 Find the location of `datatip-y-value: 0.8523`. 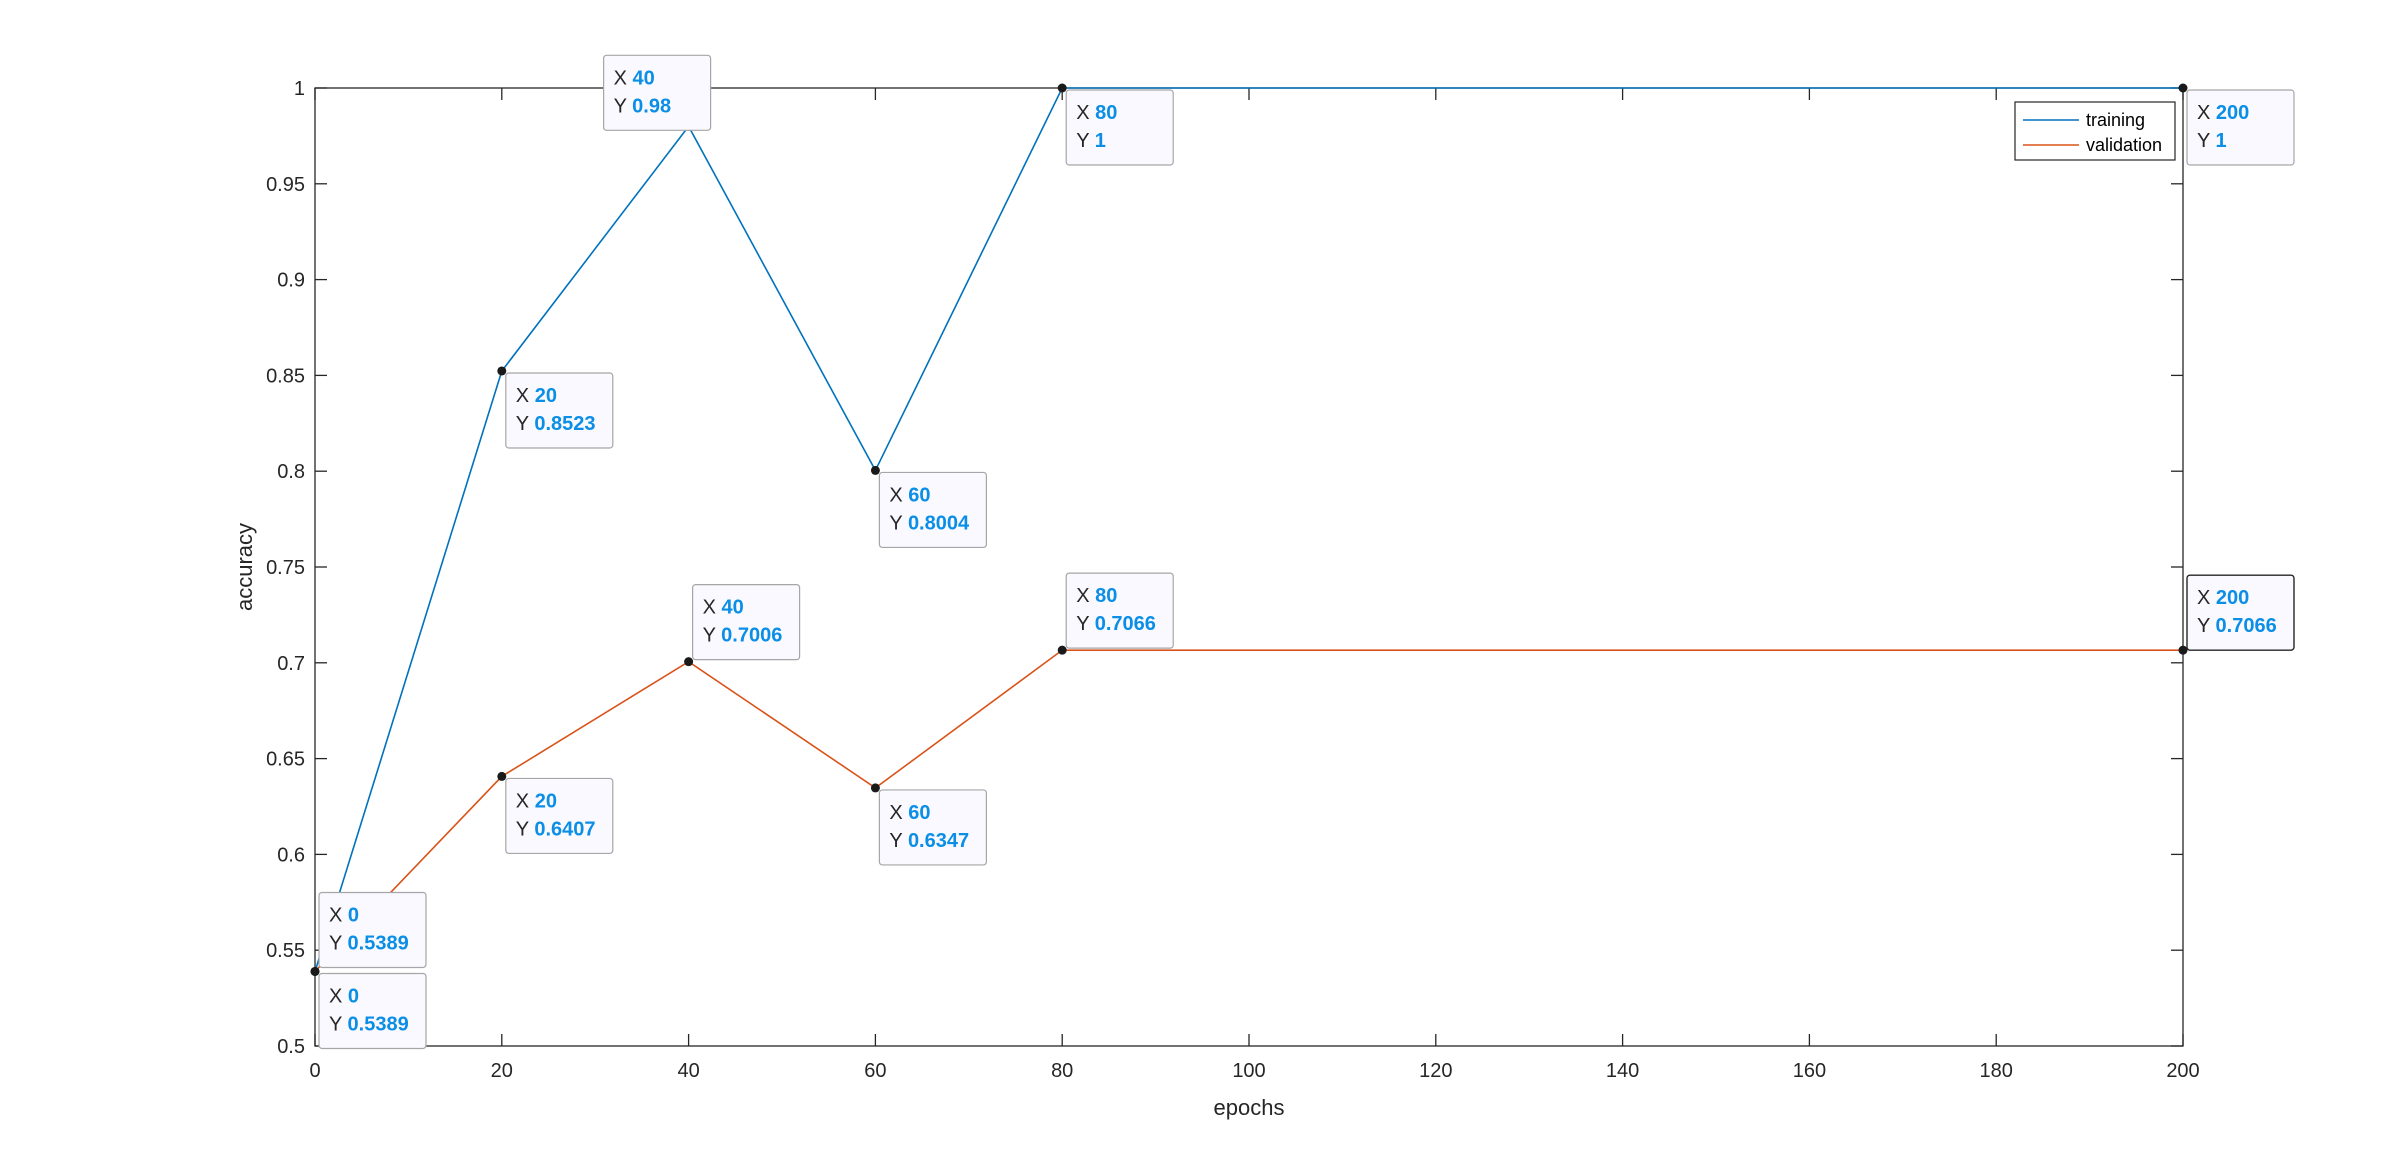

datatip-y-value: 0.8523 is located at coordinates (564, 424).